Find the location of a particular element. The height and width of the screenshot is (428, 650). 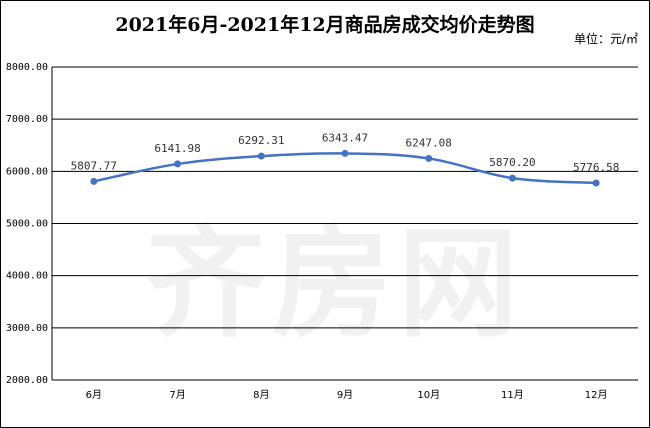

data-points is located at coordinates (345, 168).